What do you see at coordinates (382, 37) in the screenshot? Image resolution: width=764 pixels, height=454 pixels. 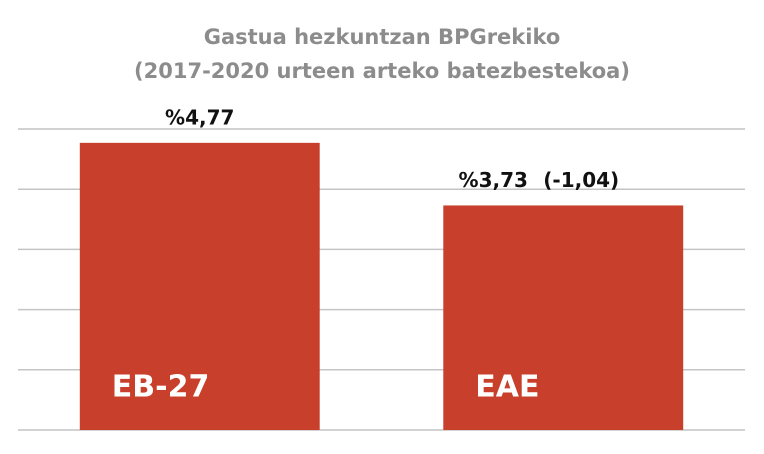 I see `chart-title: Gastua hezkuntzan BPGrekiko` at bounding box center [382, 37].